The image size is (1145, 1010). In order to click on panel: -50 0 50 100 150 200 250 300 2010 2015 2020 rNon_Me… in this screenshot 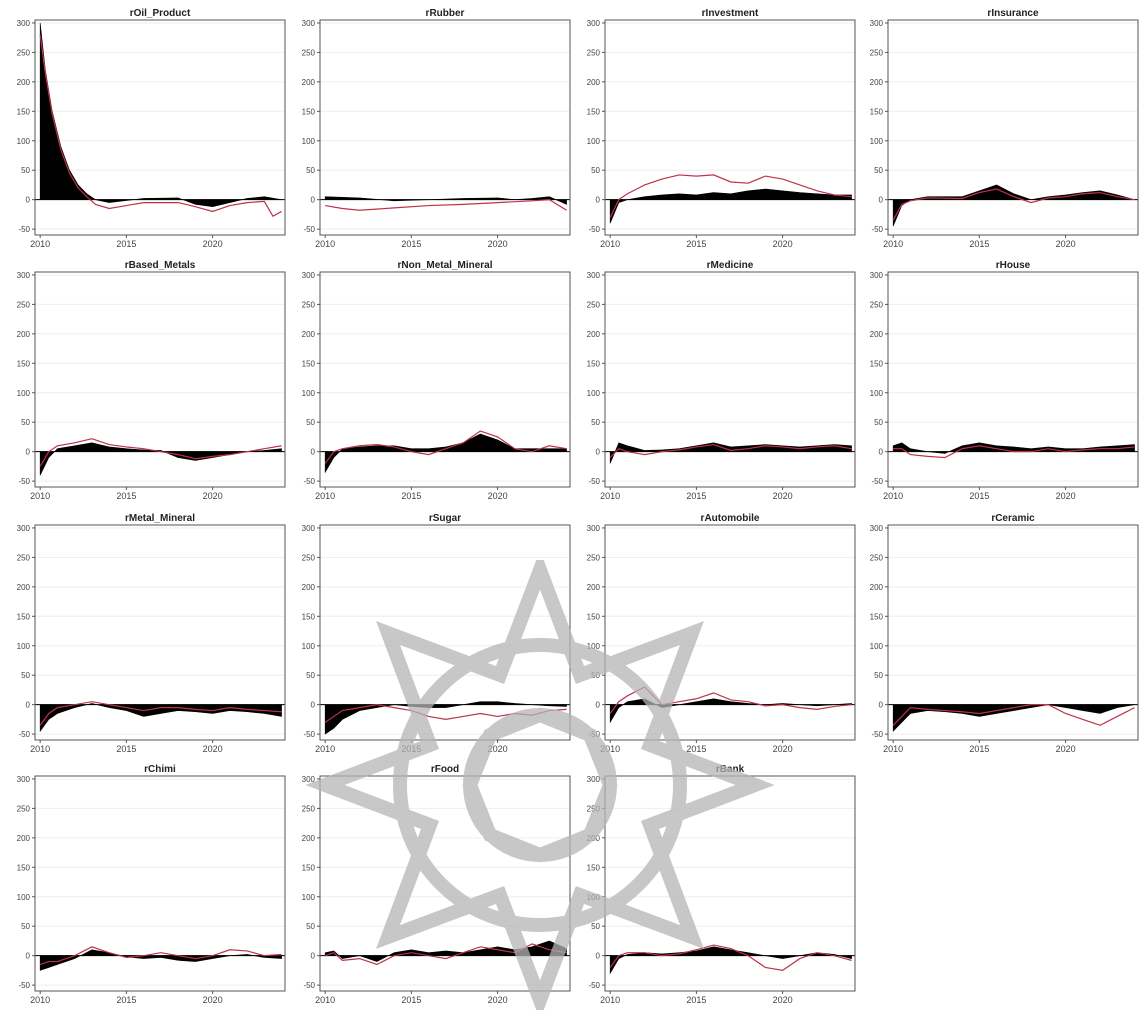, I will do `click(436, 380)`.